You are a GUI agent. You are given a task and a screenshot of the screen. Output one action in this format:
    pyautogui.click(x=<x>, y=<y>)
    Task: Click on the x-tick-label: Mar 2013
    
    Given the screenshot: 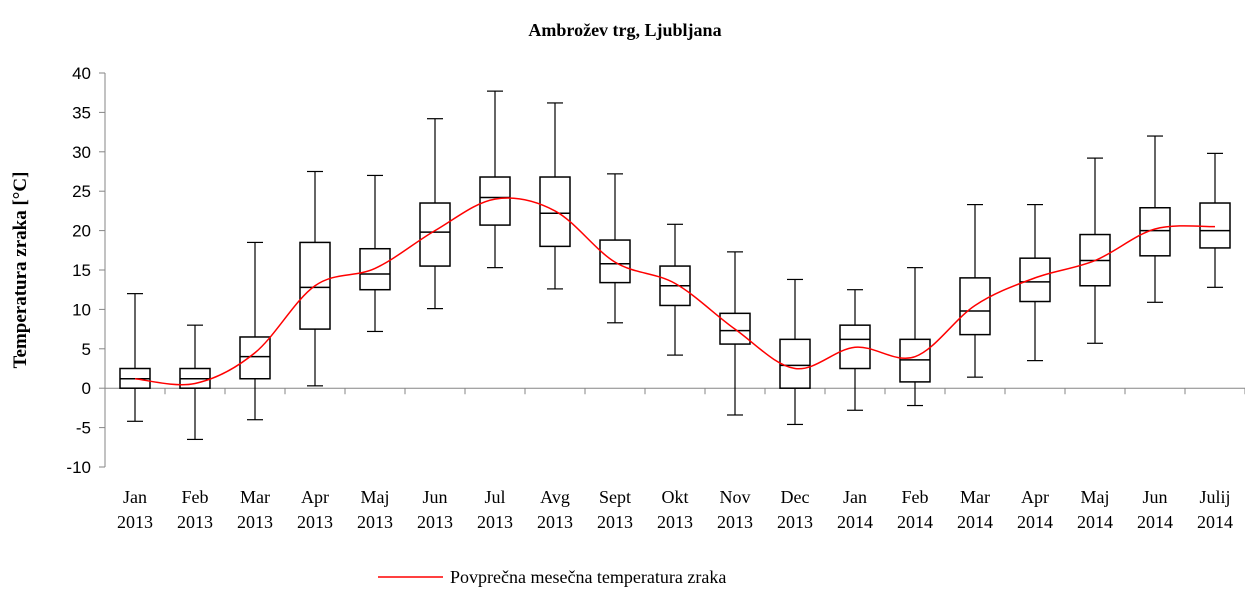 What is the action you would take?
    pyautogui.click(x=255, y=509)
    